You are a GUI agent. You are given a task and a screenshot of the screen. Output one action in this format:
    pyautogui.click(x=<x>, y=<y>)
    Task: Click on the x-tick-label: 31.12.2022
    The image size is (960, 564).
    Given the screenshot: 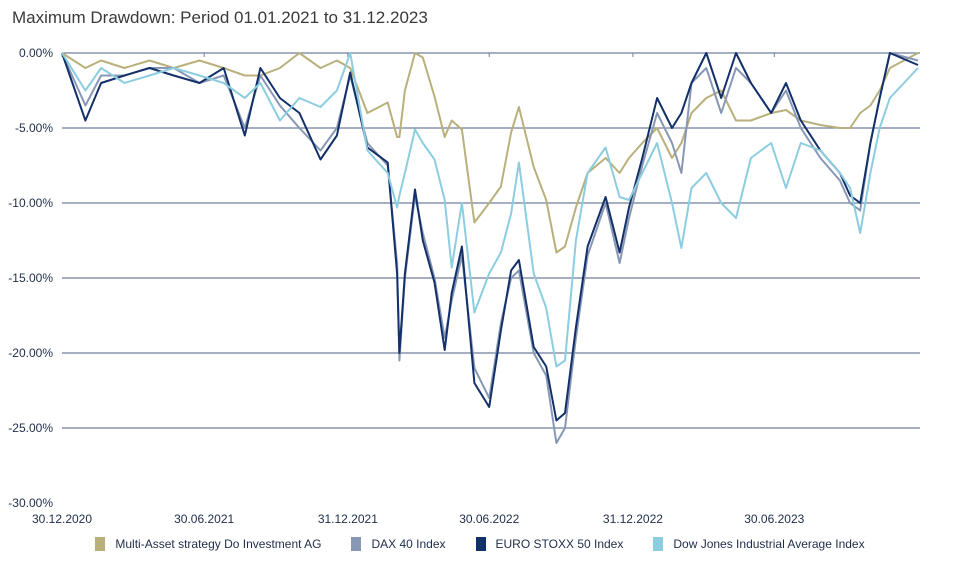 What is the action you would take?
    pyautogui.click(x=633, y=519)
    